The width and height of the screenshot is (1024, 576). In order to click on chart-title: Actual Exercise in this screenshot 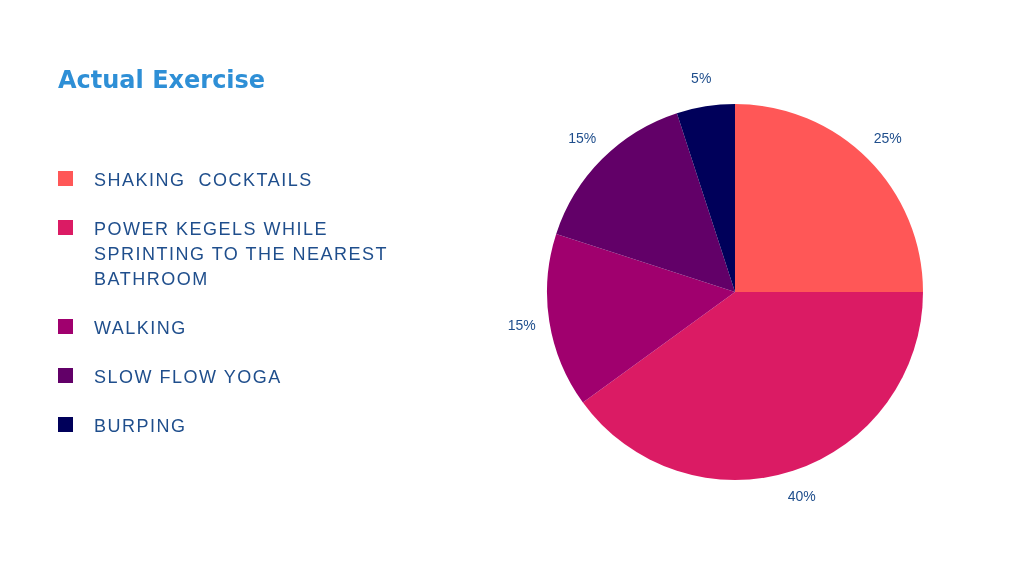, I will do `click(162, 80)`.